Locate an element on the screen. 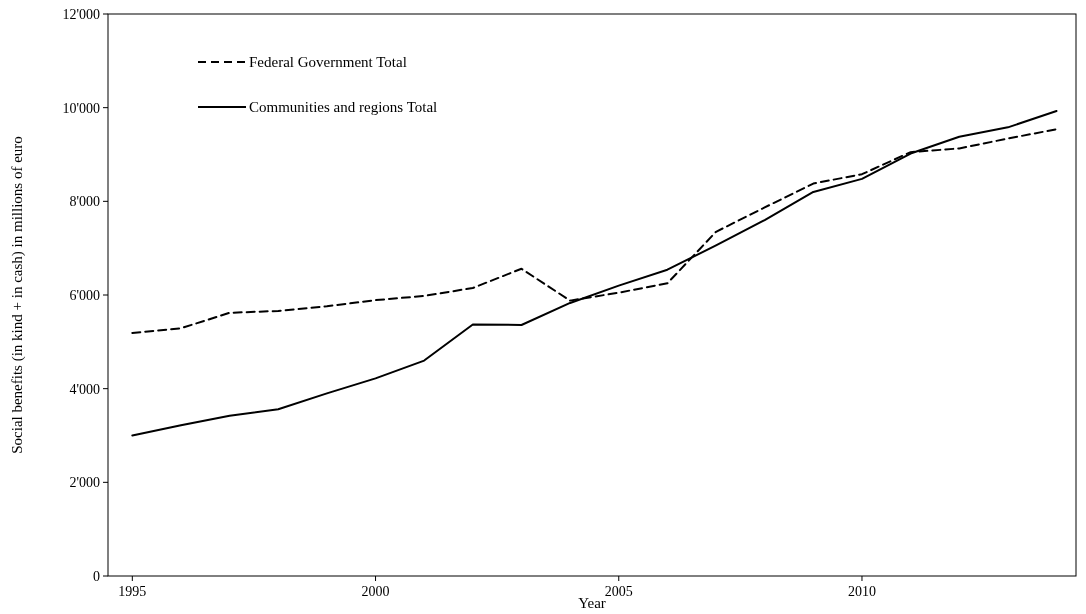 This screenshot has width=1086, height=614. y-tick-label: 10'000 is located at coordinates (81, 108).